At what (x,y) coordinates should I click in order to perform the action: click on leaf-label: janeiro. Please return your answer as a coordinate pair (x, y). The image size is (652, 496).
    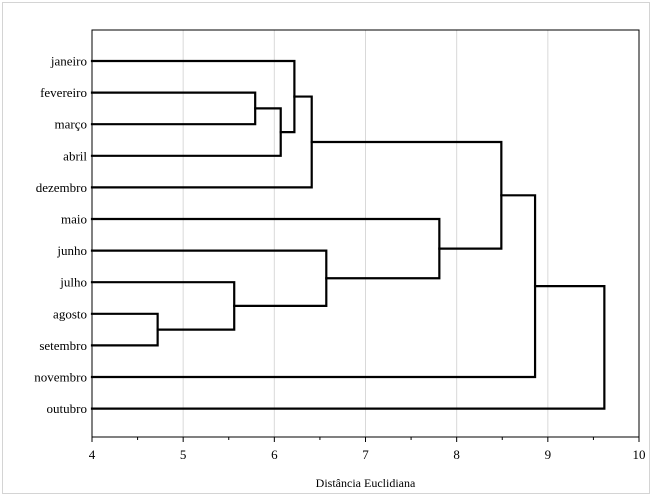
    Looking at the image, I should click on (68, 61).